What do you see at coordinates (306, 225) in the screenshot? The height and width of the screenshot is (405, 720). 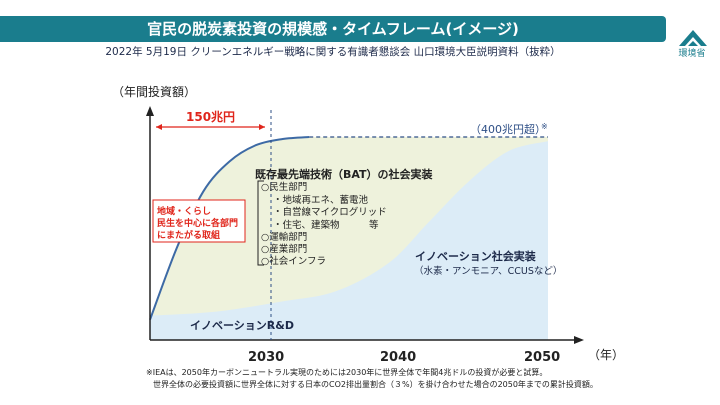 I see `bat-item: ・住宅、建築物` at bounding box center [306, 225].